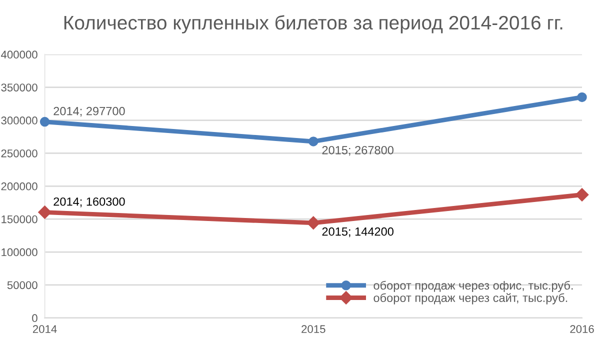  What do you see at coordinates (35, 318) in the screenshot?
I see `y-tick-label: 0` at bounding box center [35, 318].